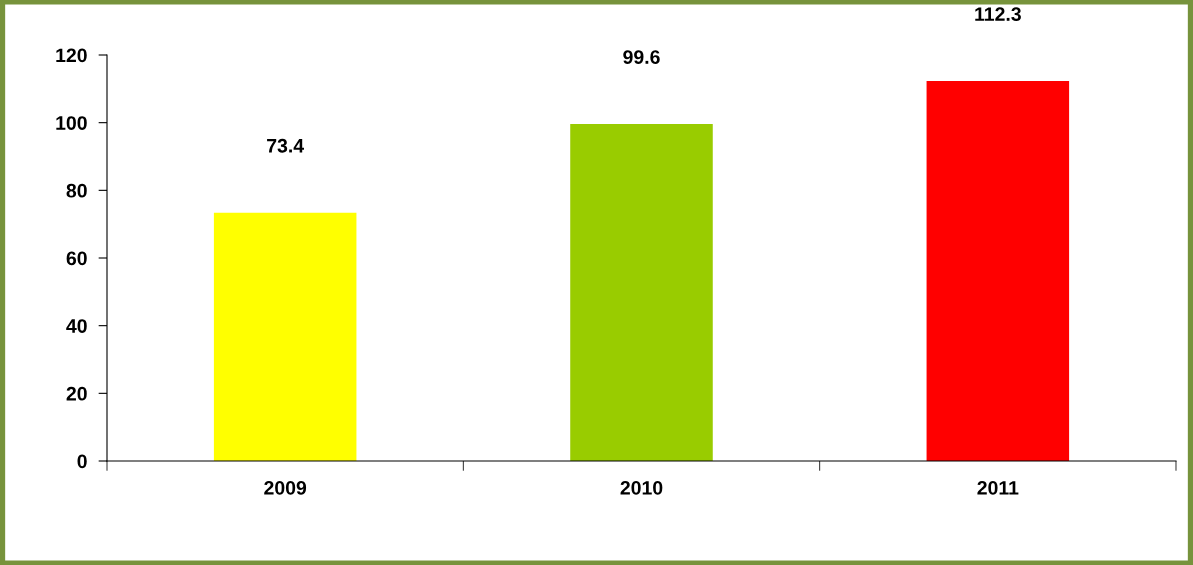 The width and height of the screenshot is (1193, 565). Describe the element at coordinates (71, 55) in the screenshot. I see `y-tick-label: 120` at that location.